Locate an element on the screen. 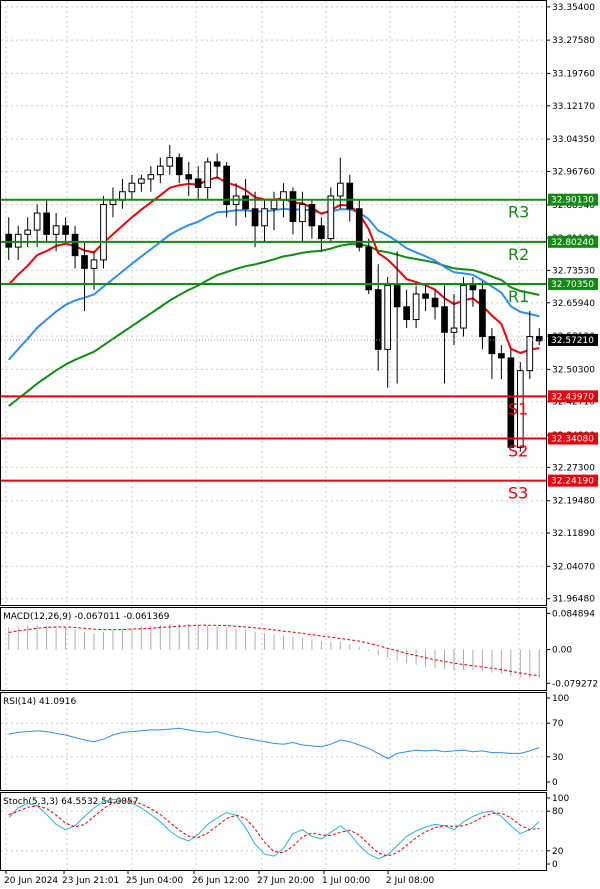  level-label-s1: S1 is located at coordinates (518, 408).